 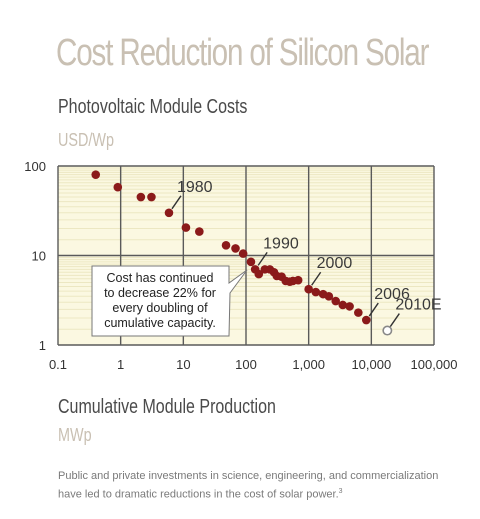 I want to click on x-tick-label: 100,000, so click(x=434, y=364).